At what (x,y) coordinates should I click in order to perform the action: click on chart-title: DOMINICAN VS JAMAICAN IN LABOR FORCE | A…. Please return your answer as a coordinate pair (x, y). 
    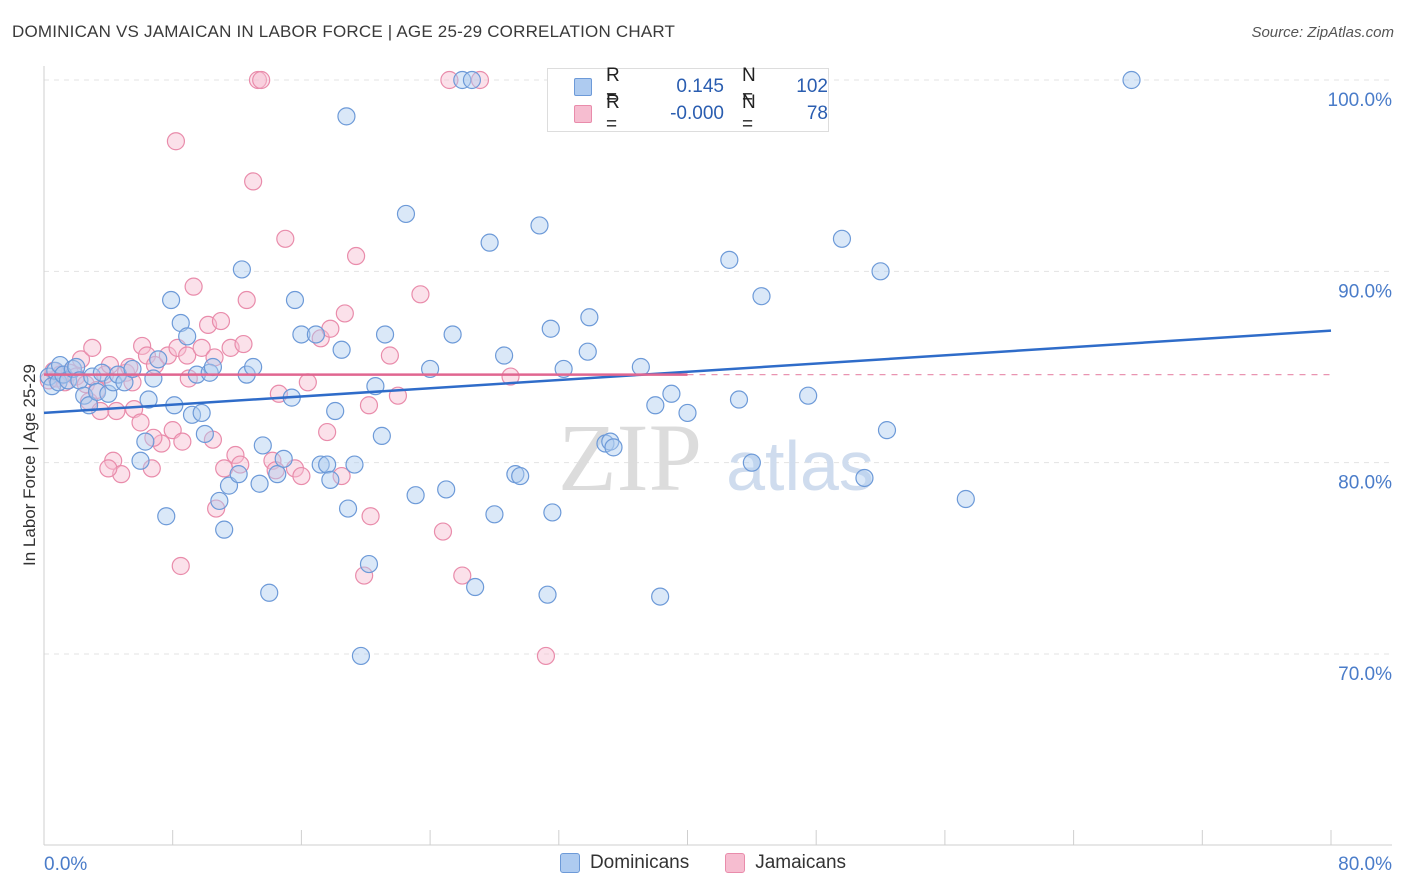
    Looking at the image, I should click on (344, 31).